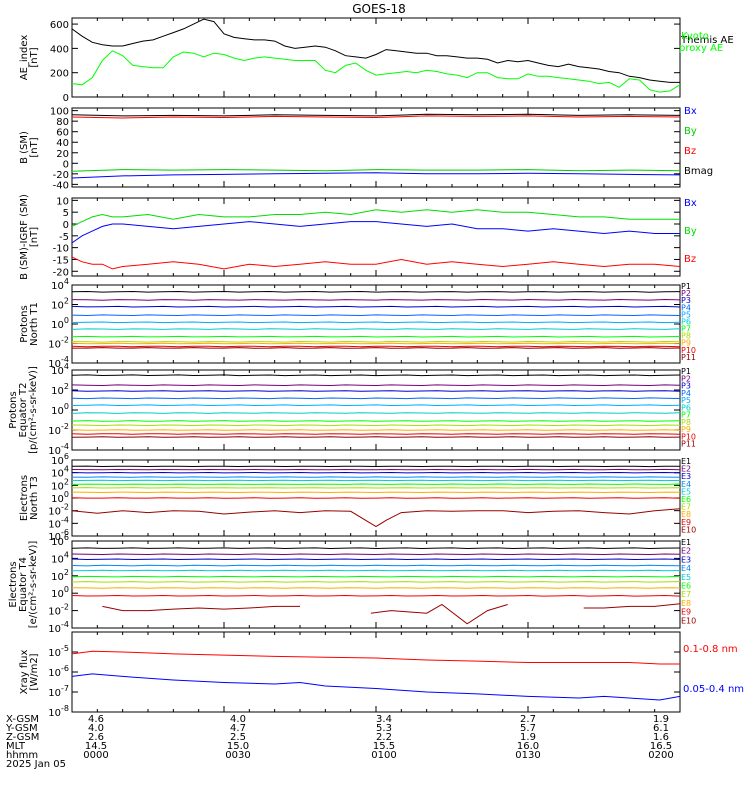 Image resolution: width=750 pixels, height=804 pixels. What do you see at coordinates (383, 755) in the screenshot?
I see `footer-value: 0100` at bounding box center [383, 755].